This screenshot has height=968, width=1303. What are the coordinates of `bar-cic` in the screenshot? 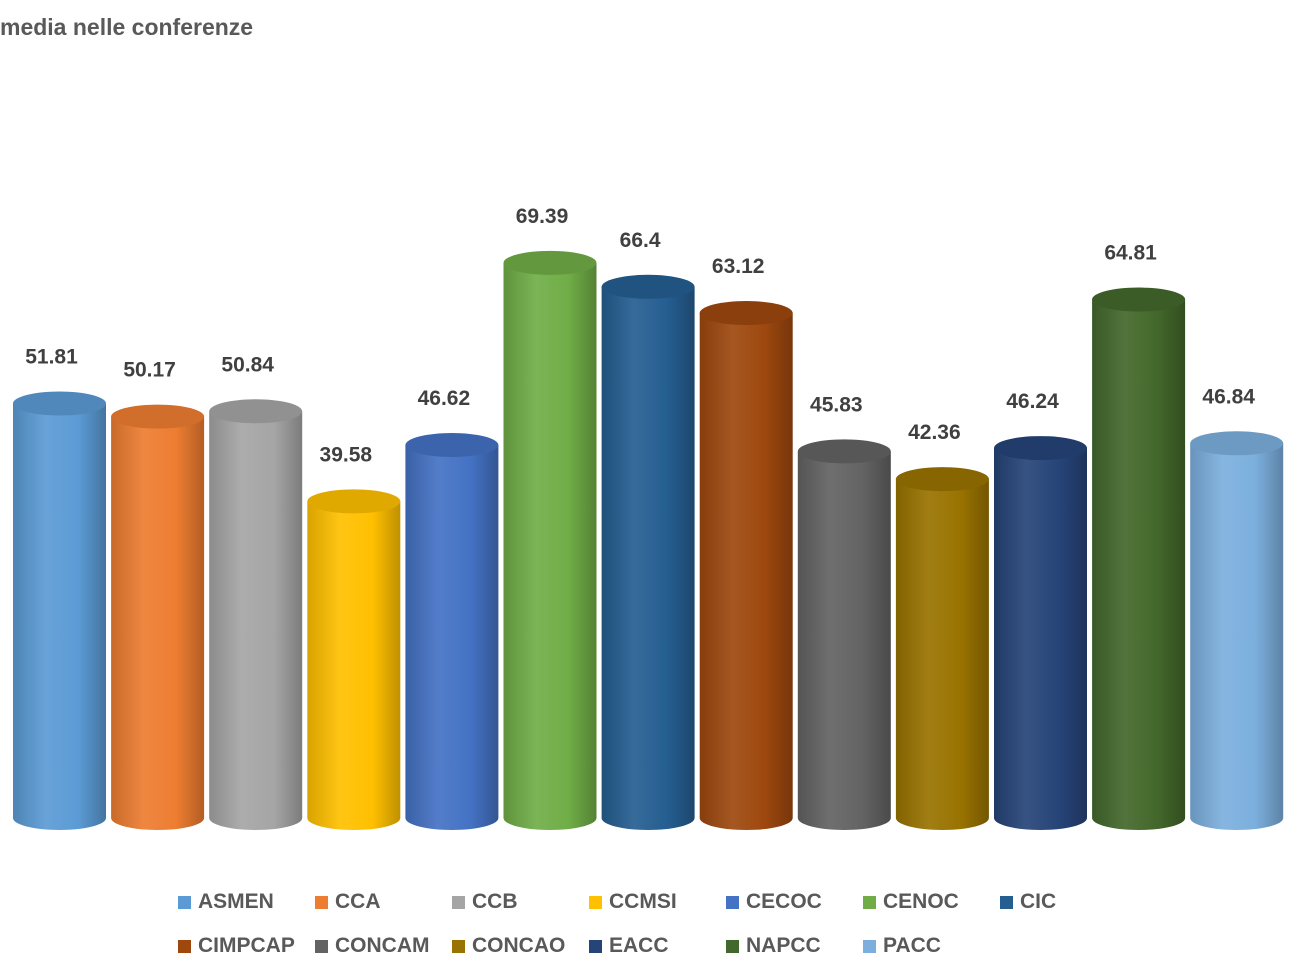 It's located at (648, 552).